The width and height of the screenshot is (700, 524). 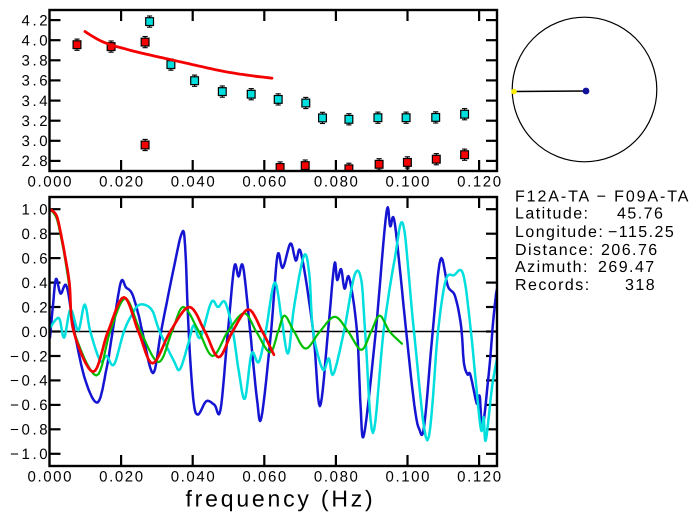 I want to click on svg-text: 3.8, so click(x=36, y=61).